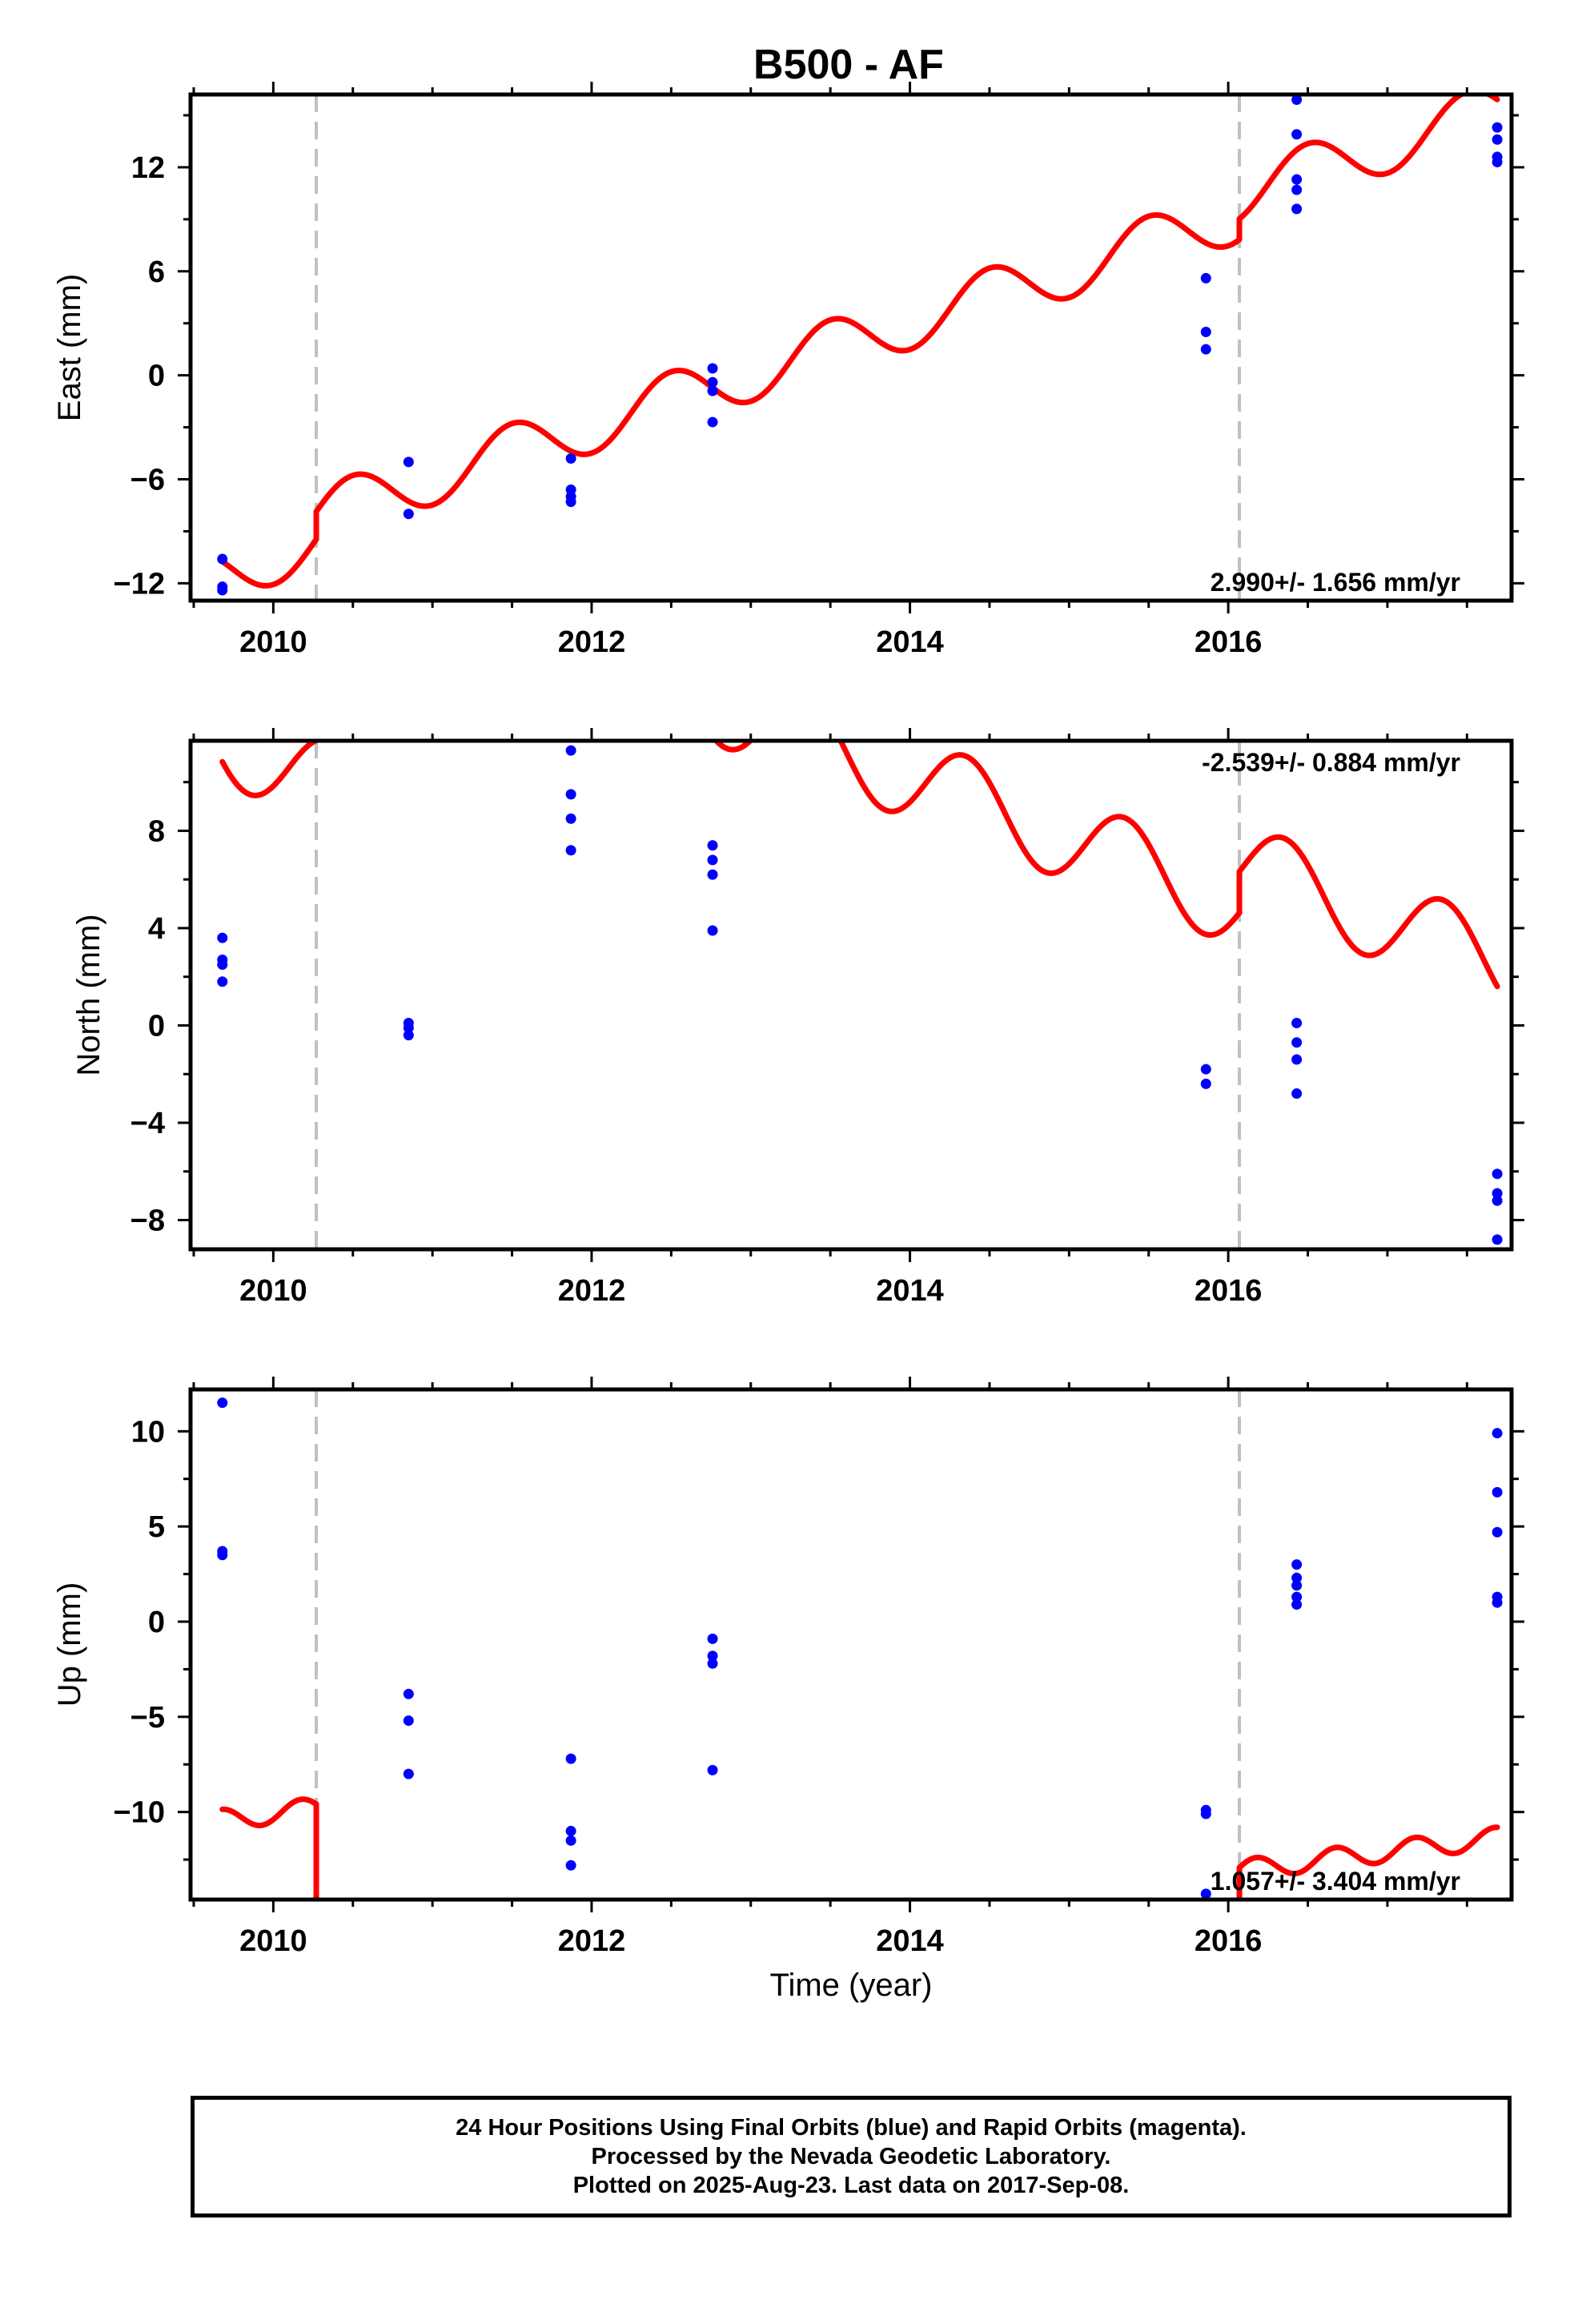 This screenshot has width=1582, height=2324. I want to click on x-tick-label-east-0: 2010, so click(273, 642).